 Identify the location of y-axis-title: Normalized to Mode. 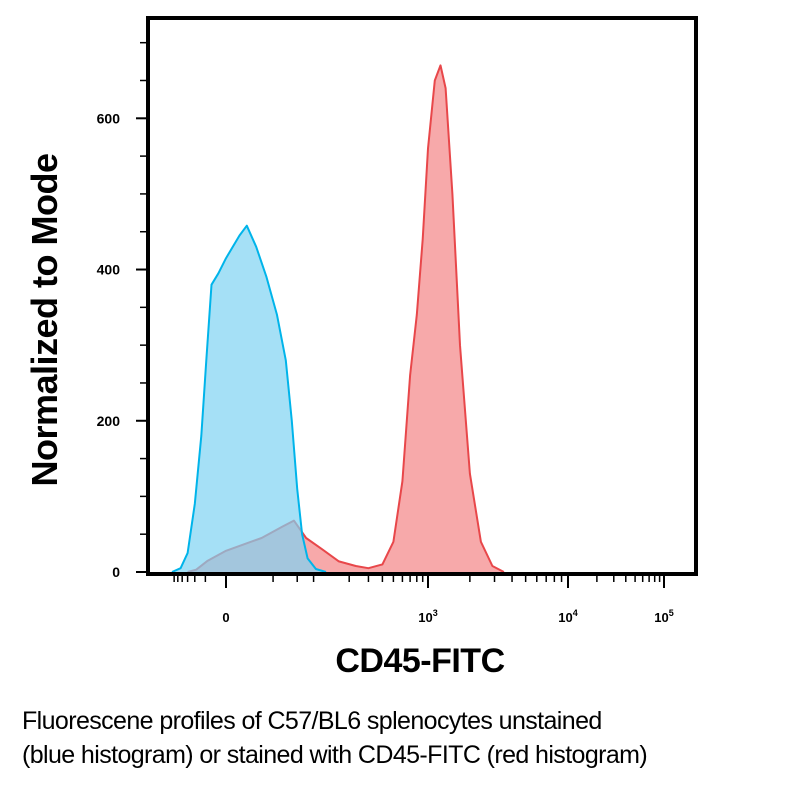
(44, 320).